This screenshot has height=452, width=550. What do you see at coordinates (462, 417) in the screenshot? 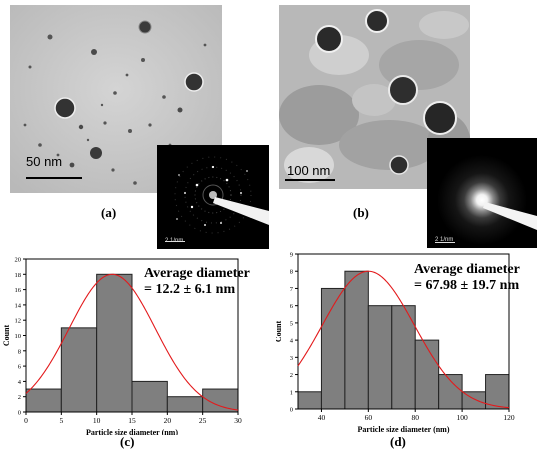
I see `x-tick-label: 100` at bounding box center [462, 417].